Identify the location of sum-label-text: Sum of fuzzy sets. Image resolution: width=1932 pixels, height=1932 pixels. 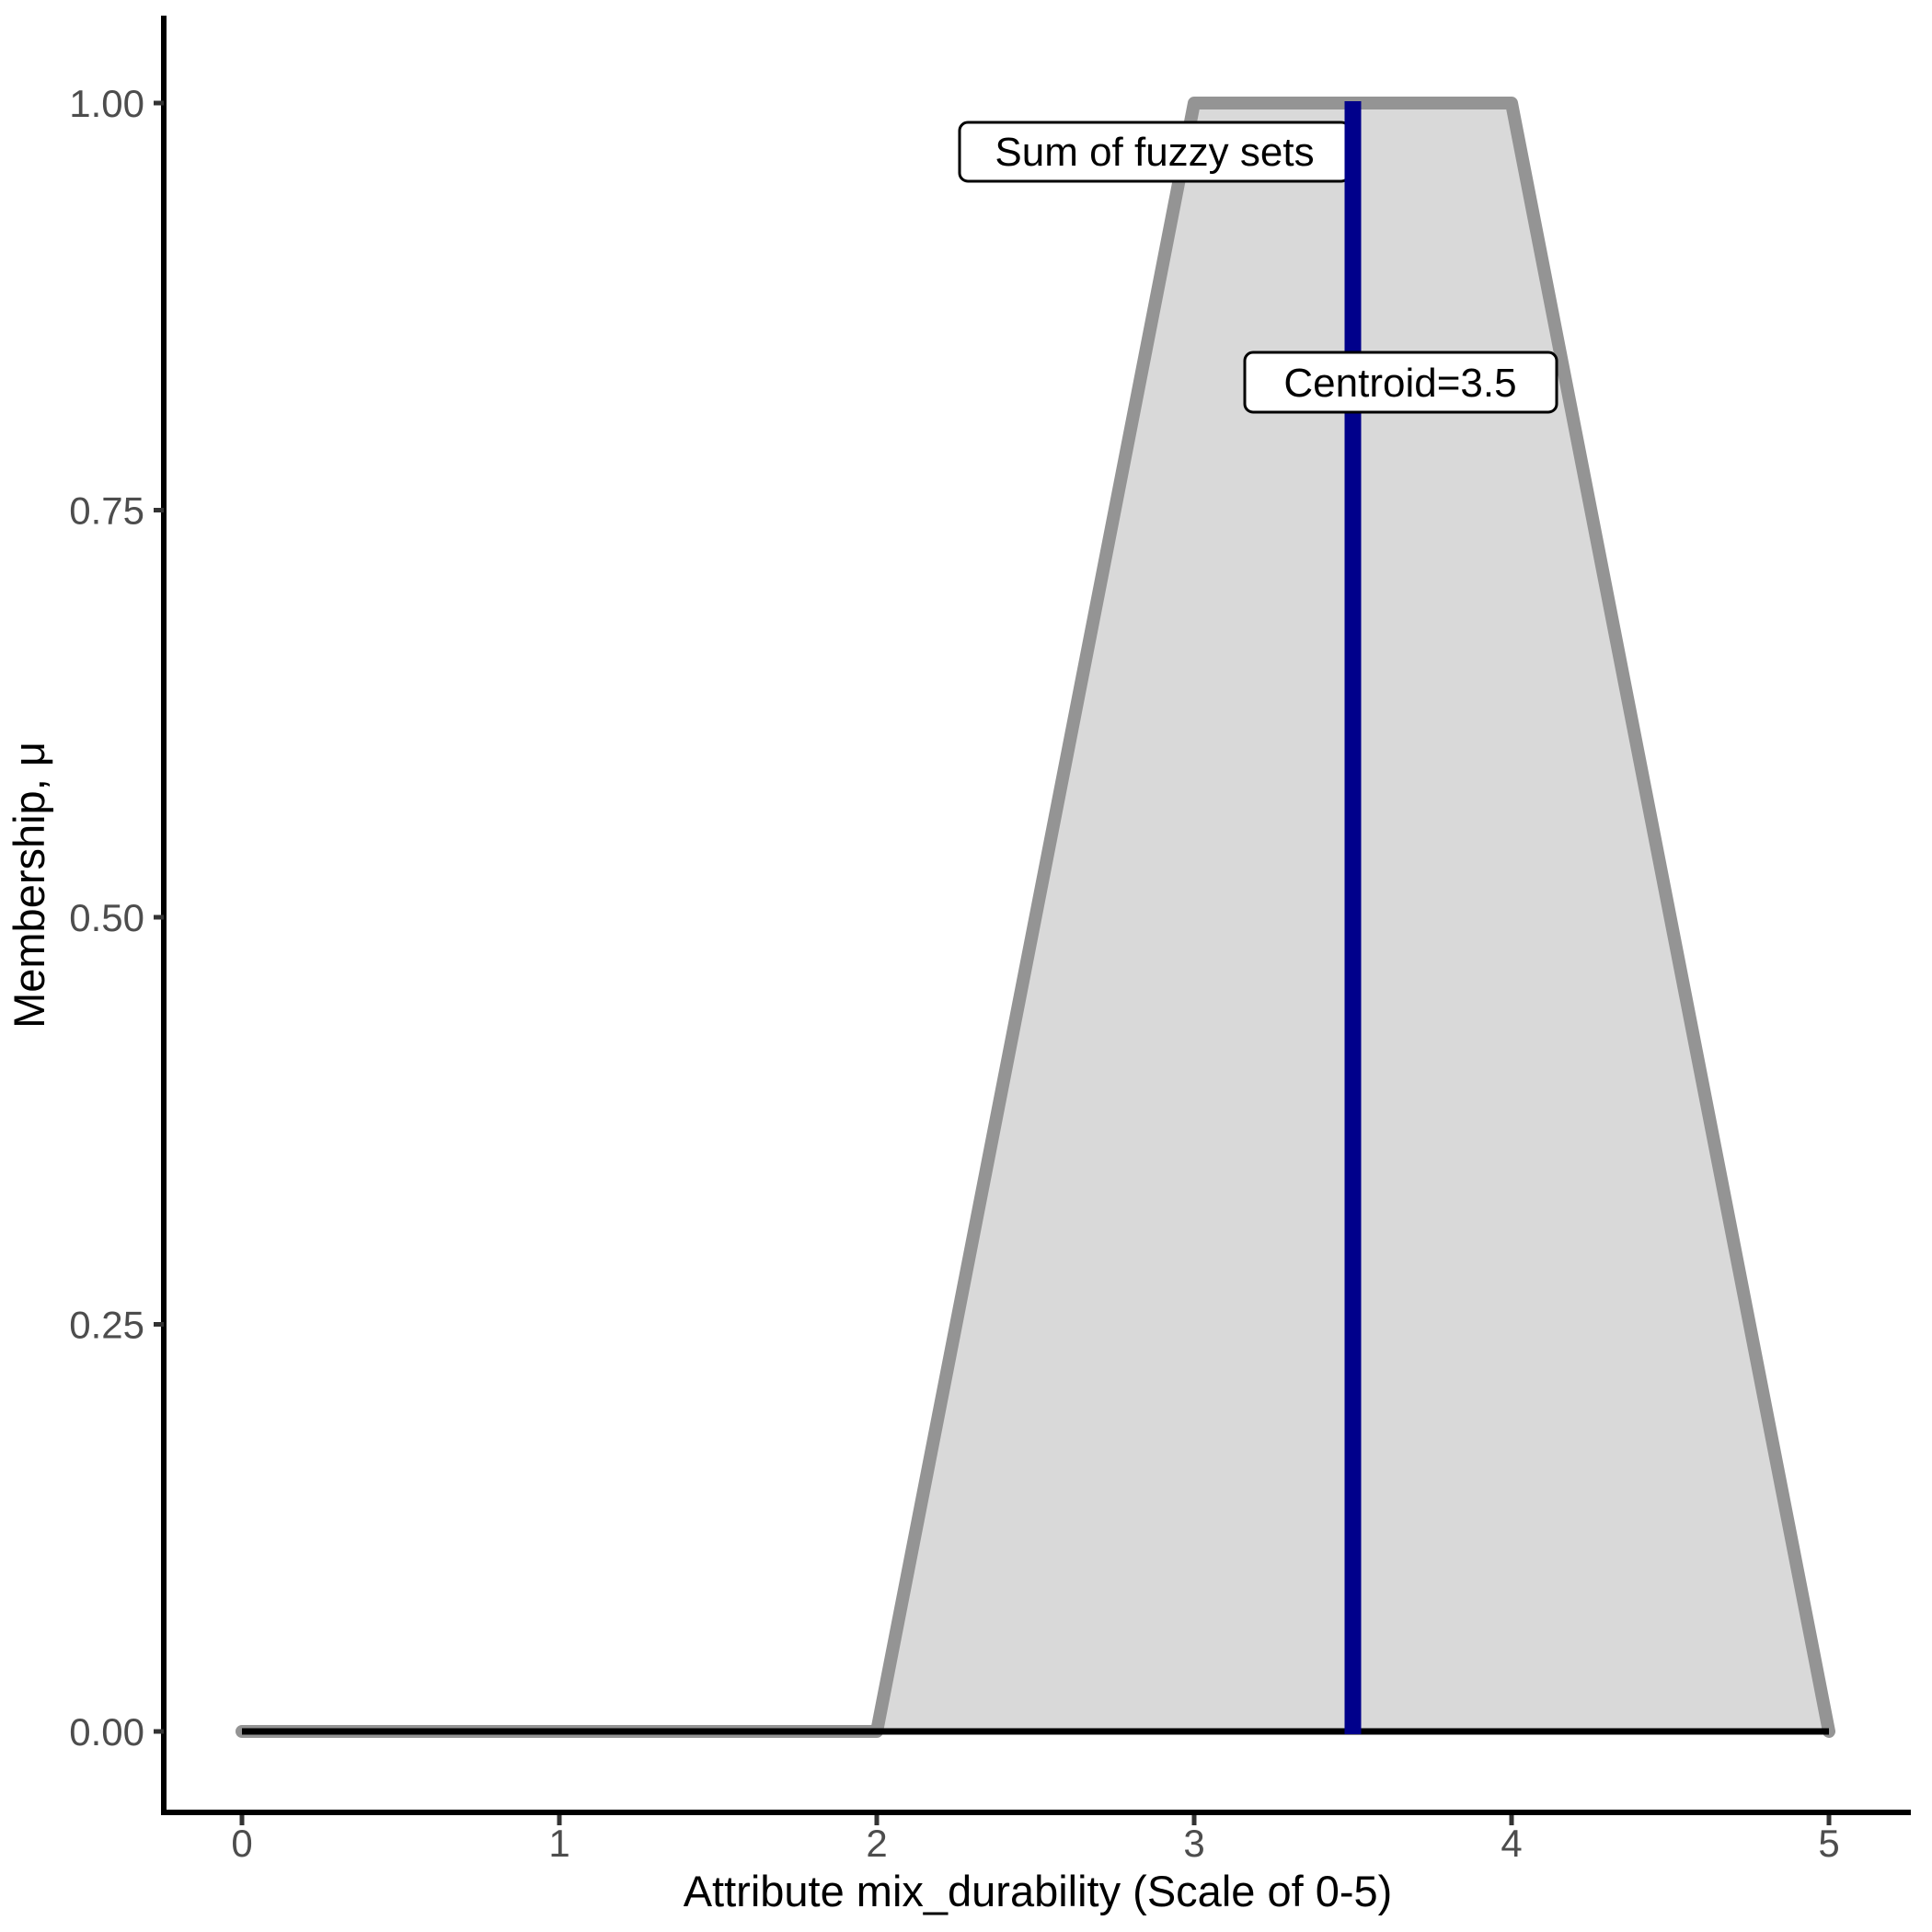
(1154, 152).